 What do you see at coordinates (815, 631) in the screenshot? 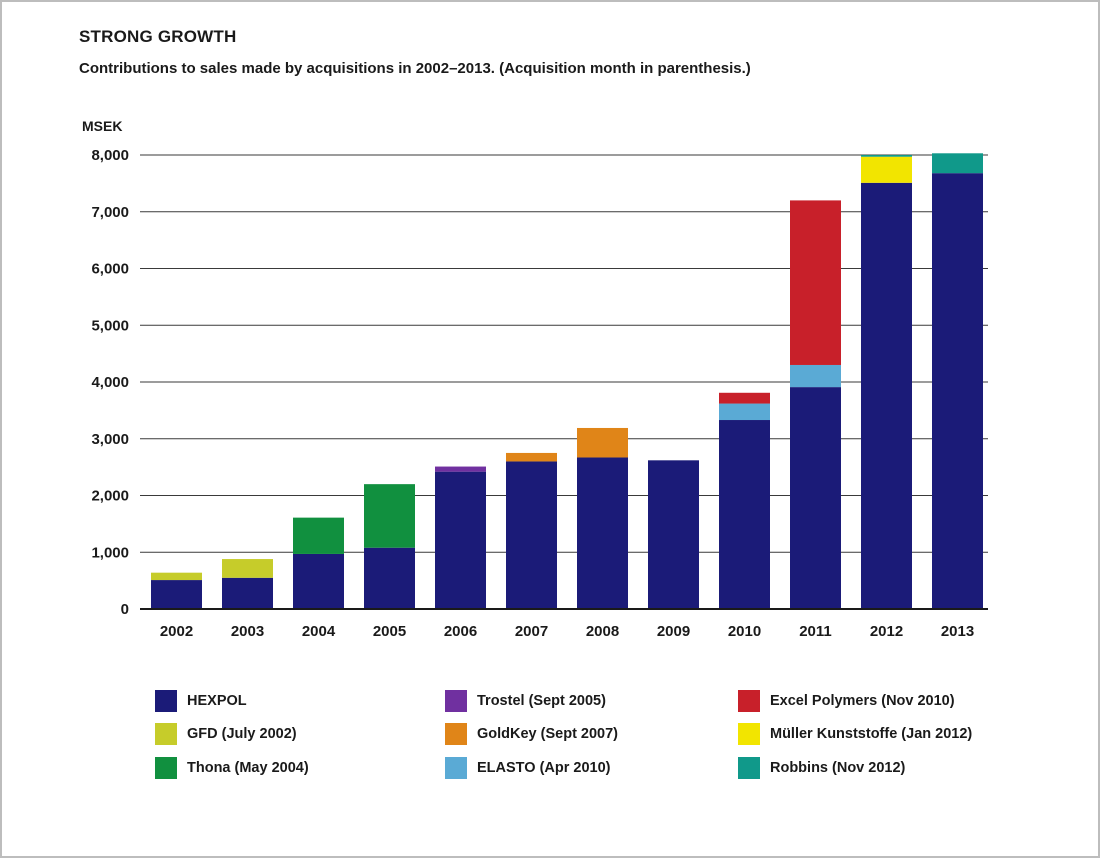
I see `x-tick-label: 2011` at bounding box center [815, 631].